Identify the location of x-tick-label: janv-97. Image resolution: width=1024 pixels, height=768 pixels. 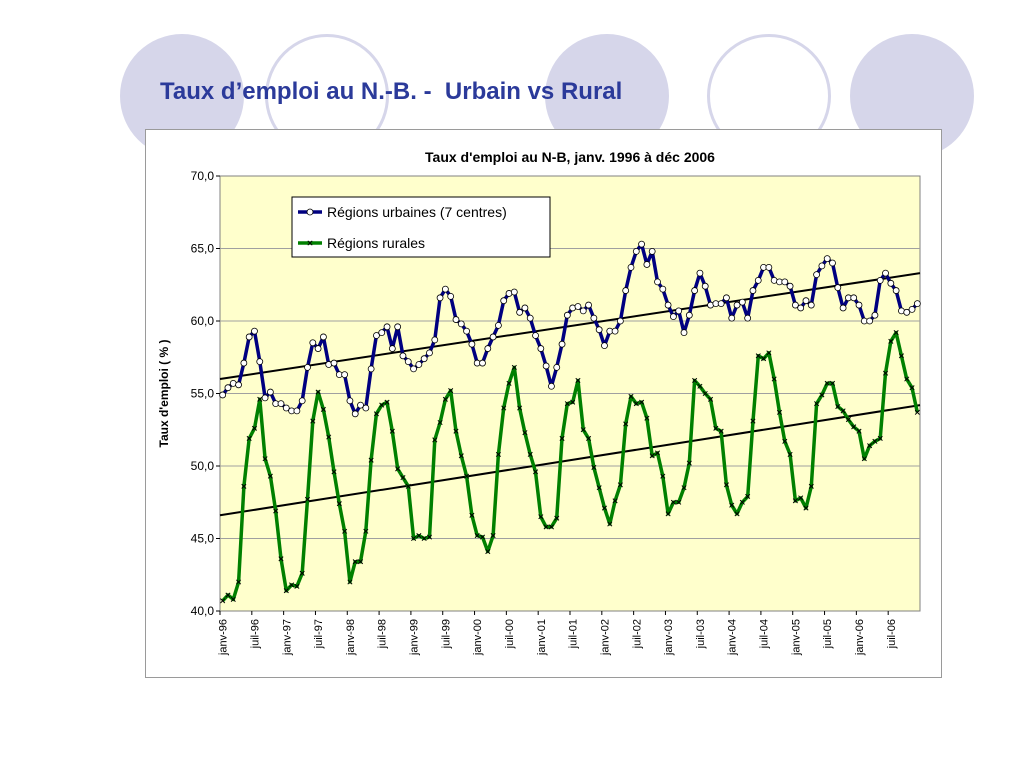
(287, 637).